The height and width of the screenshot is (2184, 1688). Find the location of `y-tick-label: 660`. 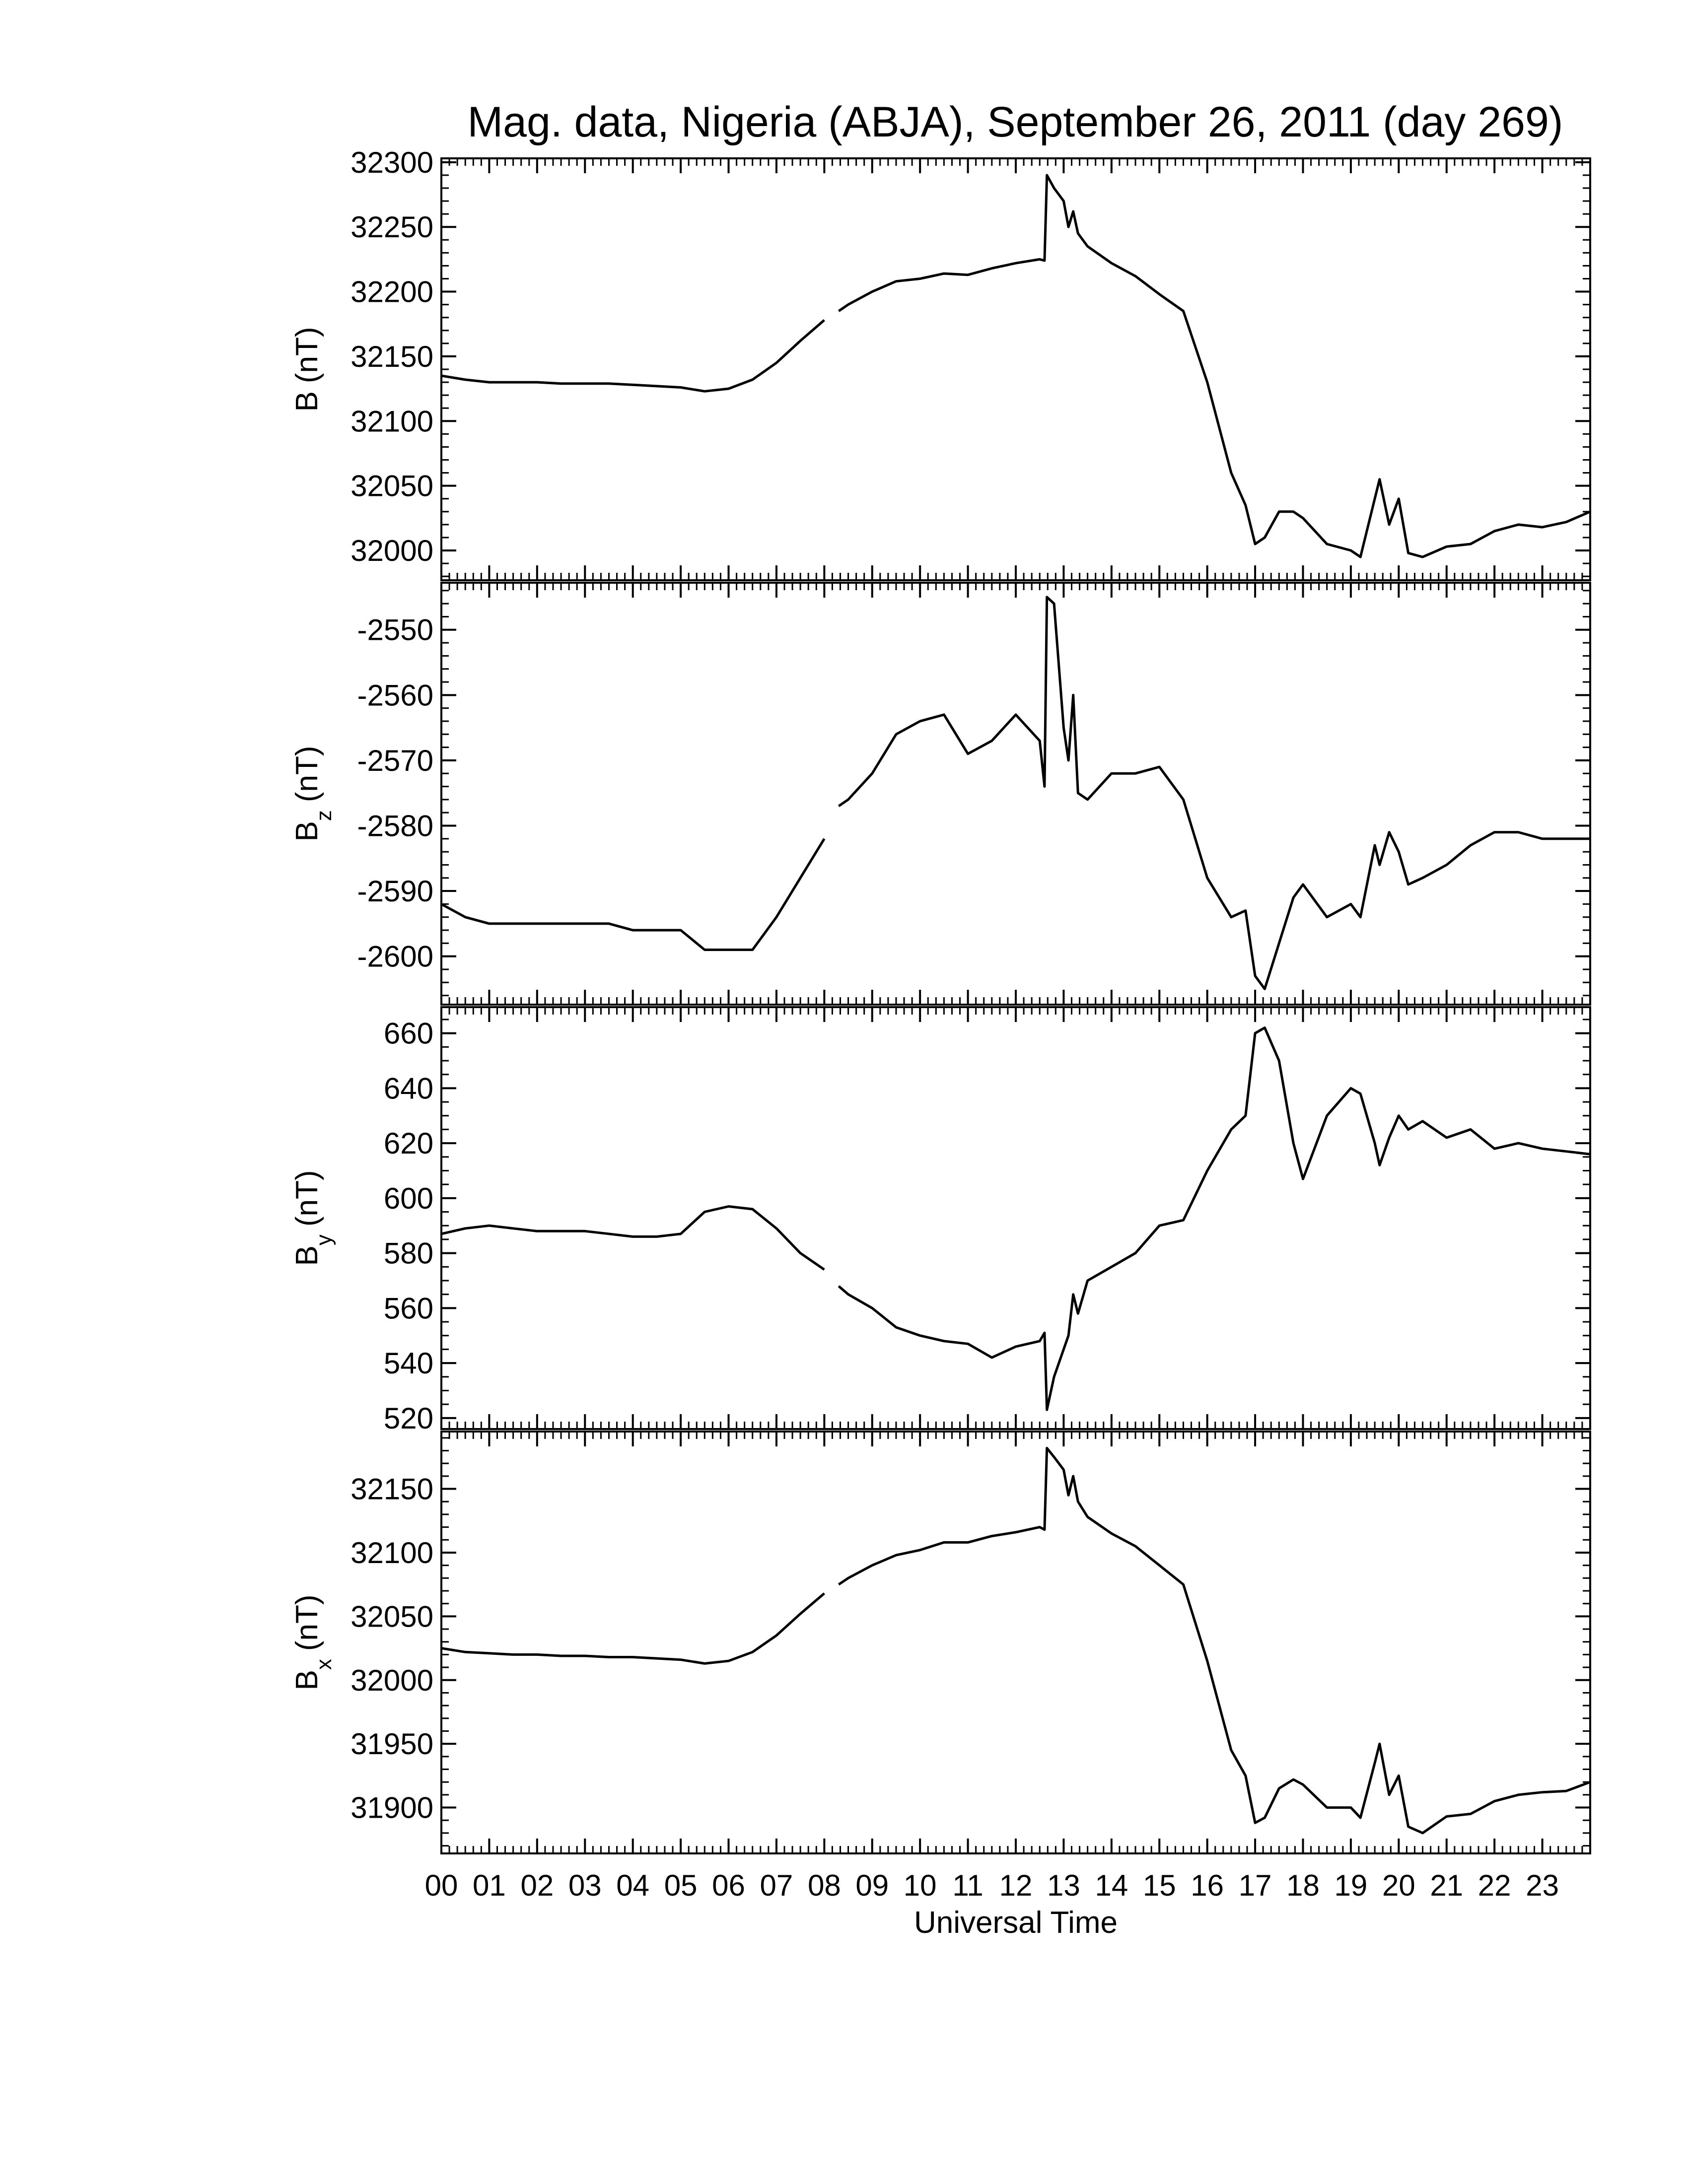

y-tick-label: 660 is located at coordinates (408, 1033).